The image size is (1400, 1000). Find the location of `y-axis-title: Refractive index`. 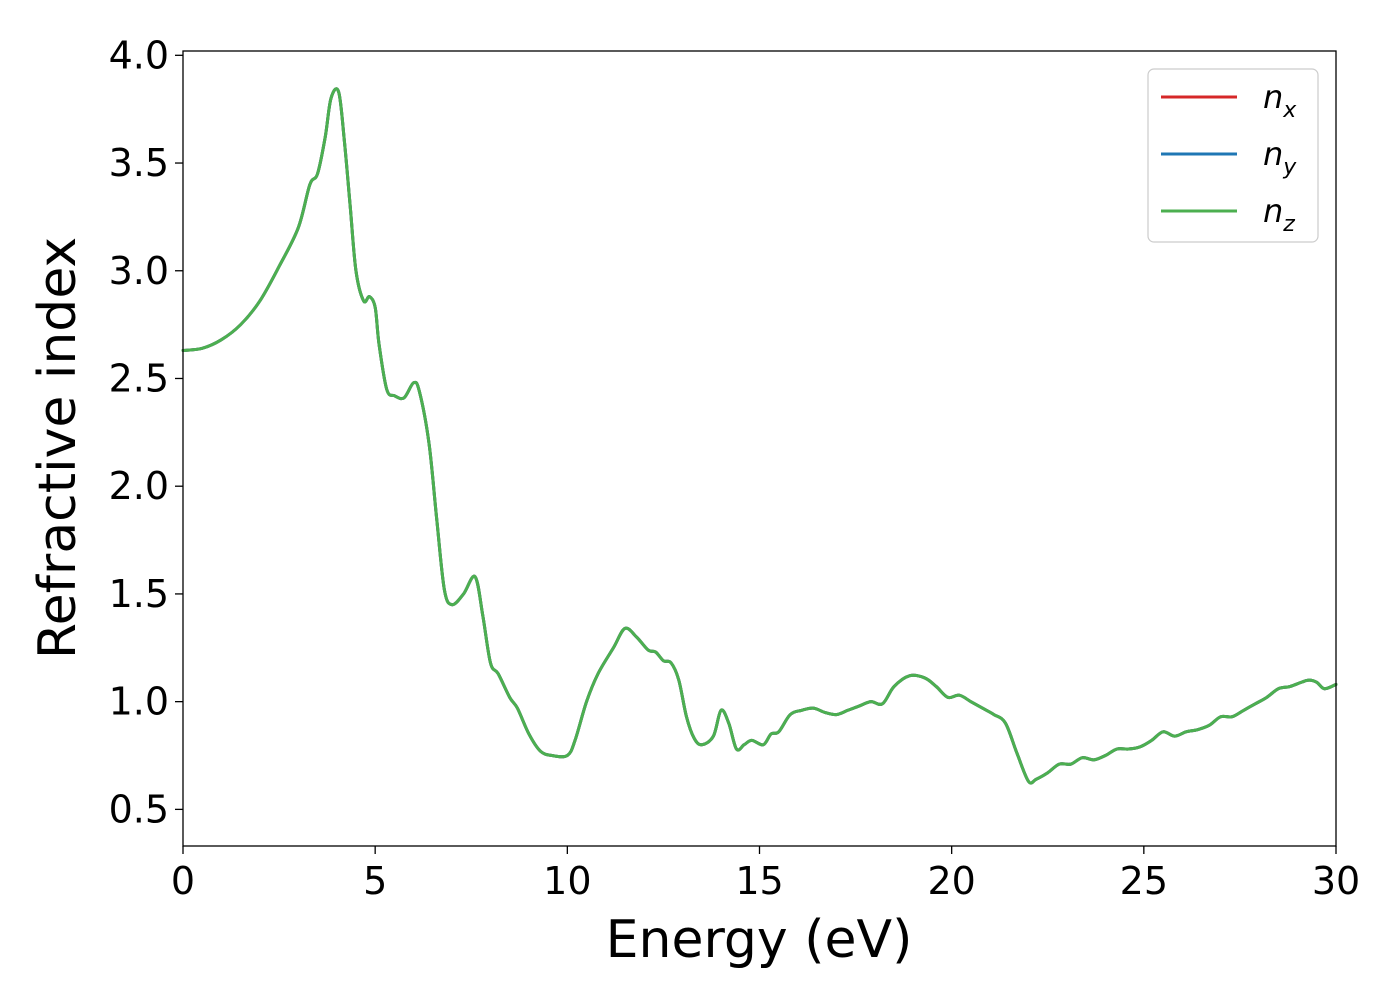

y-axis-title: Refractive index is located at coordinates (58, 448).